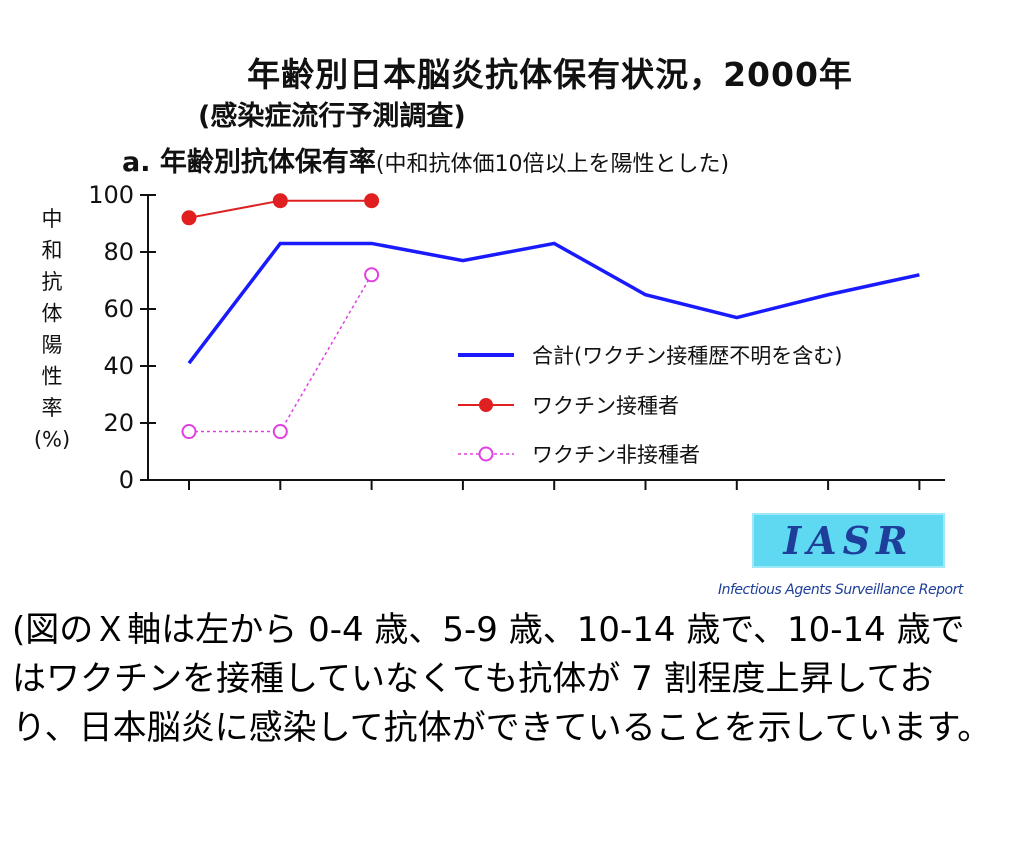 The width and height of the screenshot is (1024, 853). I want to click on legend-label-3: ワクチン非接種者, so click(616, 455).